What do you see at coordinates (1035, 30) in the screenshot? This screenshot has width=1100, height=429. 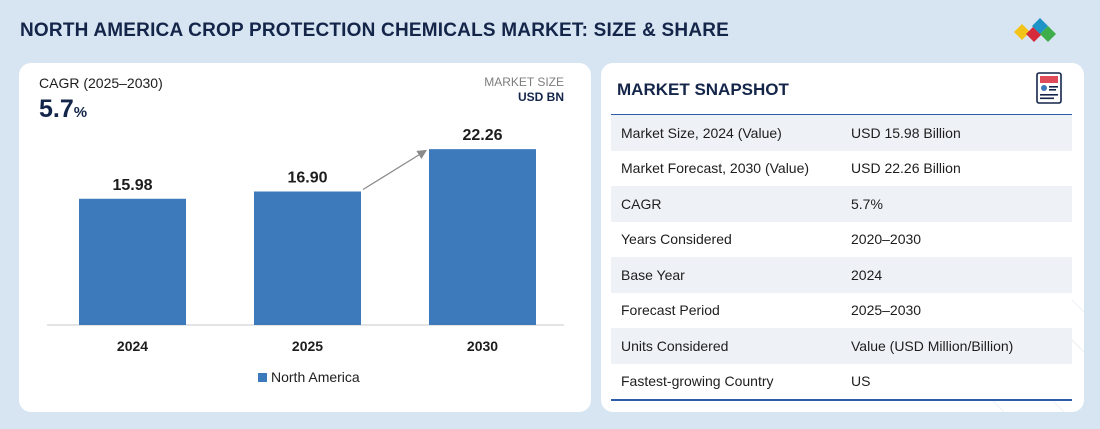 I see `diamond-cluster-logo-icon` at bounding box center [1035, 30].